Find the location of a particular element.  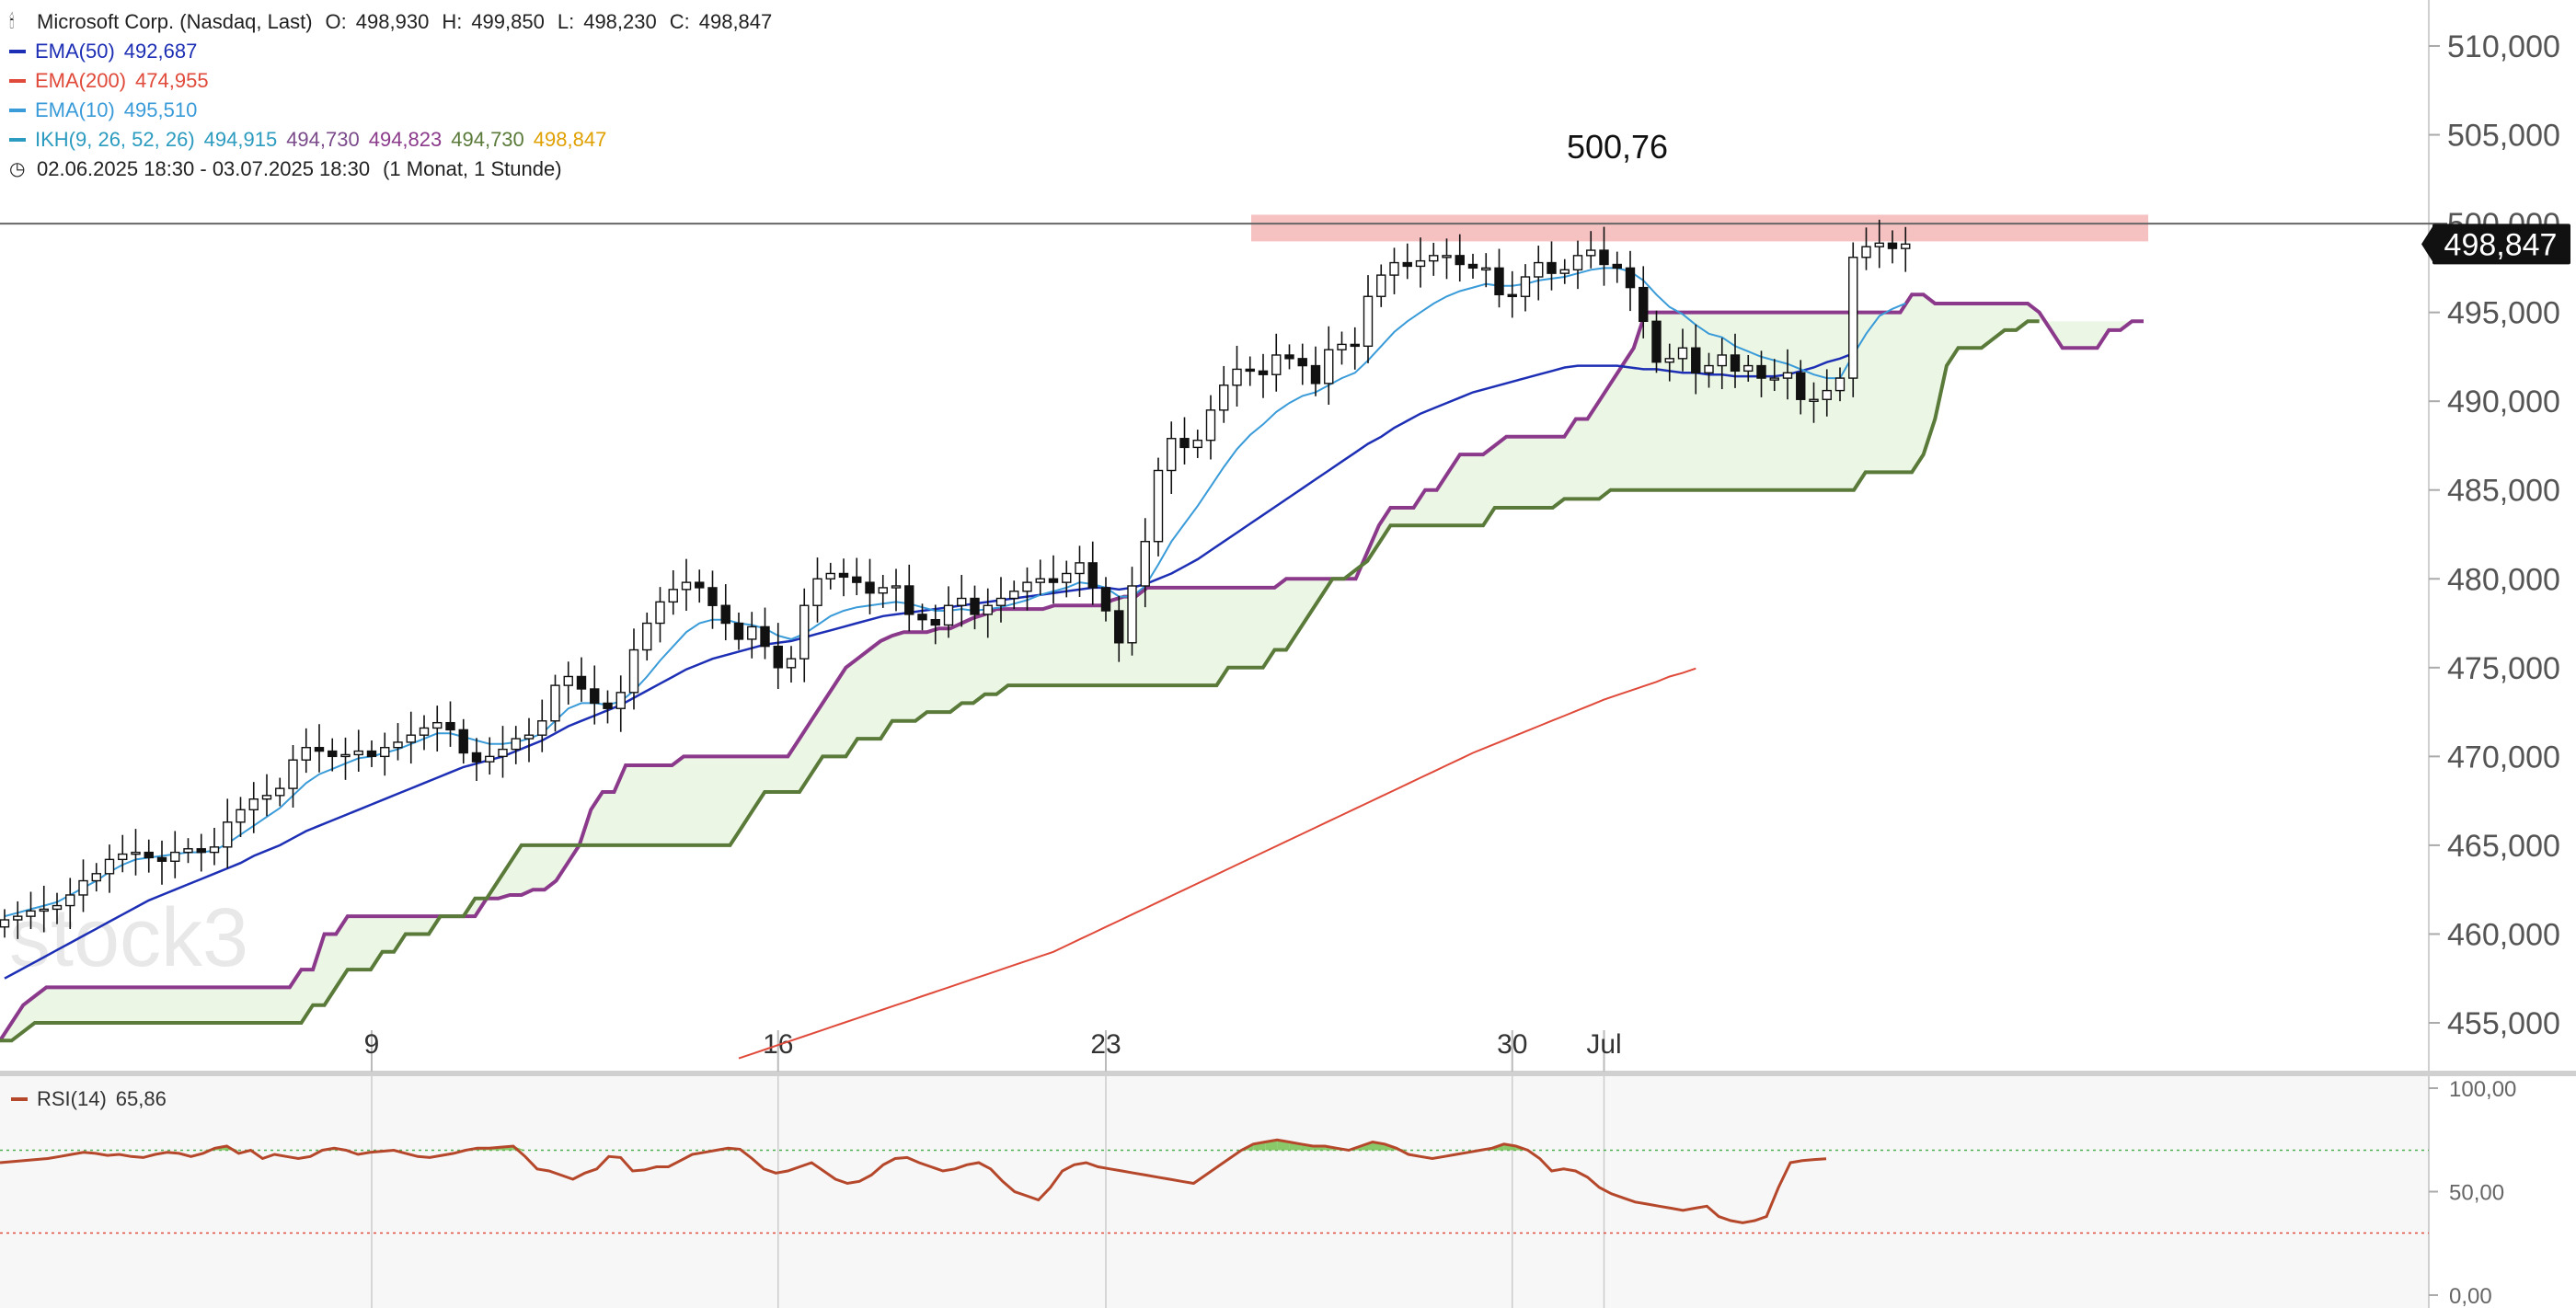

rsi-line is located at coordinates (913, 1181).